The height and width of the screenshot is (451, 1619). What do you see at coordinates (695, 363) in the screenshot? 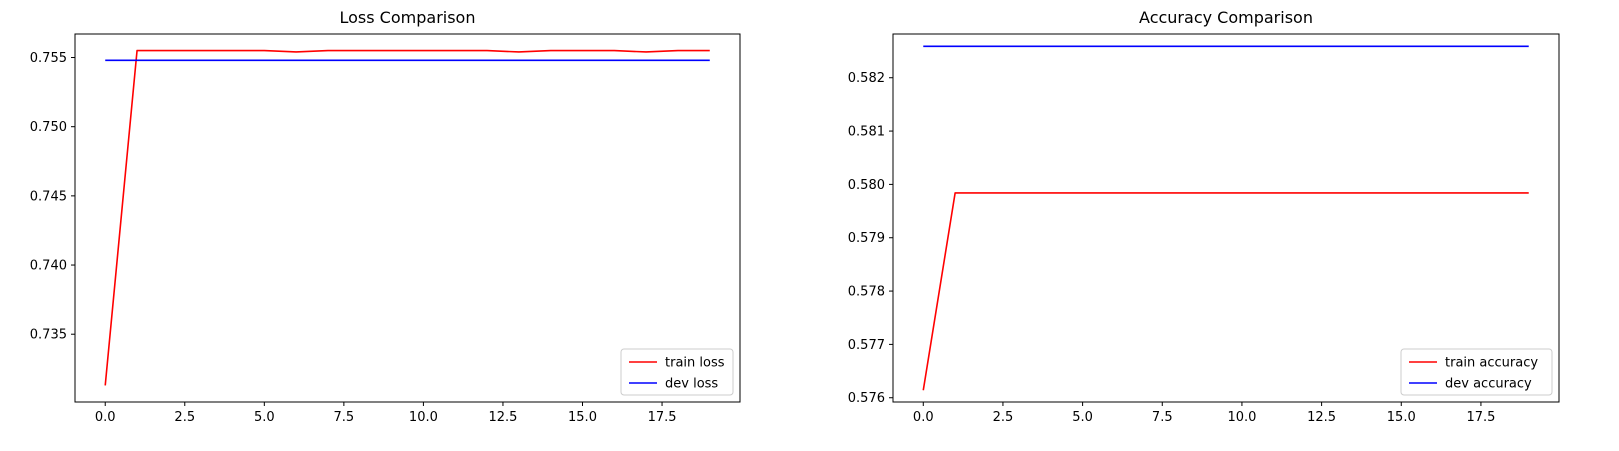
I see `legend-label: train loss` at bounding box center [695, 363].